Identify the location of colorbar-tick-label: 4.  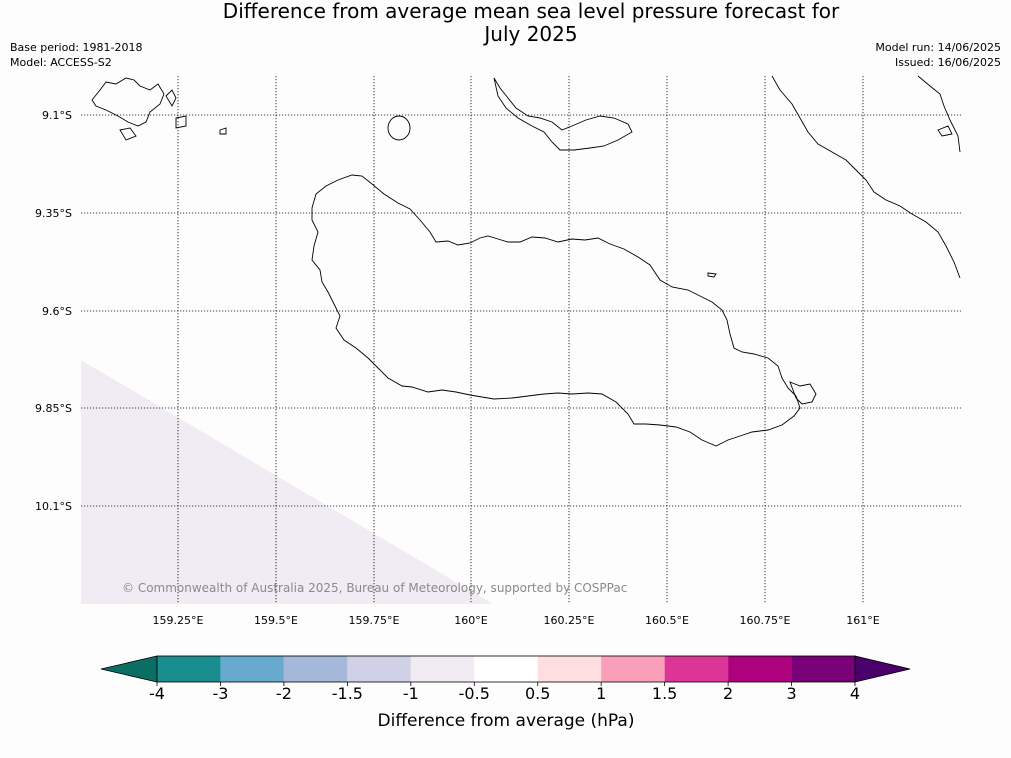
(855, 693).